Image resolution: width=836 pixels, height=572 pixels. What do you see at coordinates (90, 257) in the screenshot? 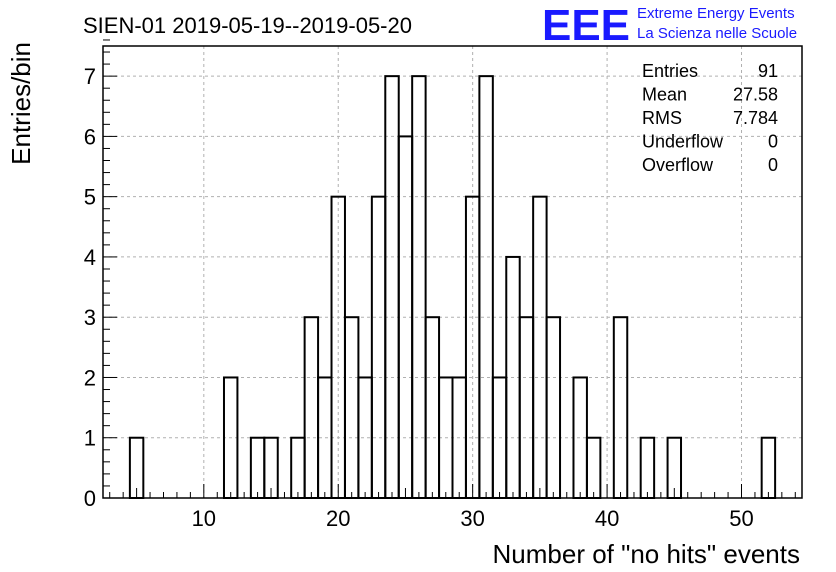
I see `y-tick-label: 4` at bounding box center [90, 257].